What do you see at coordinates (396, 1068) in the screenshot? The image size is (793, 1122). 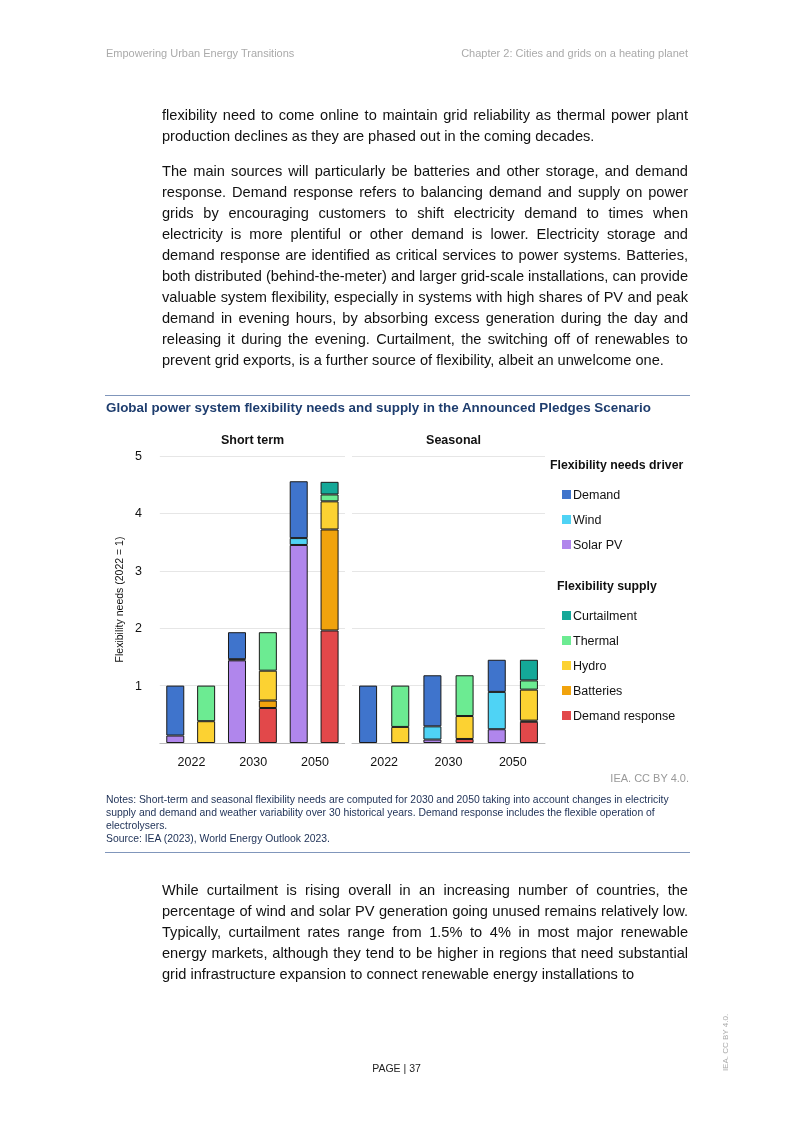 I see `text: PAGE | 37` at bounding box center [396, 1068].